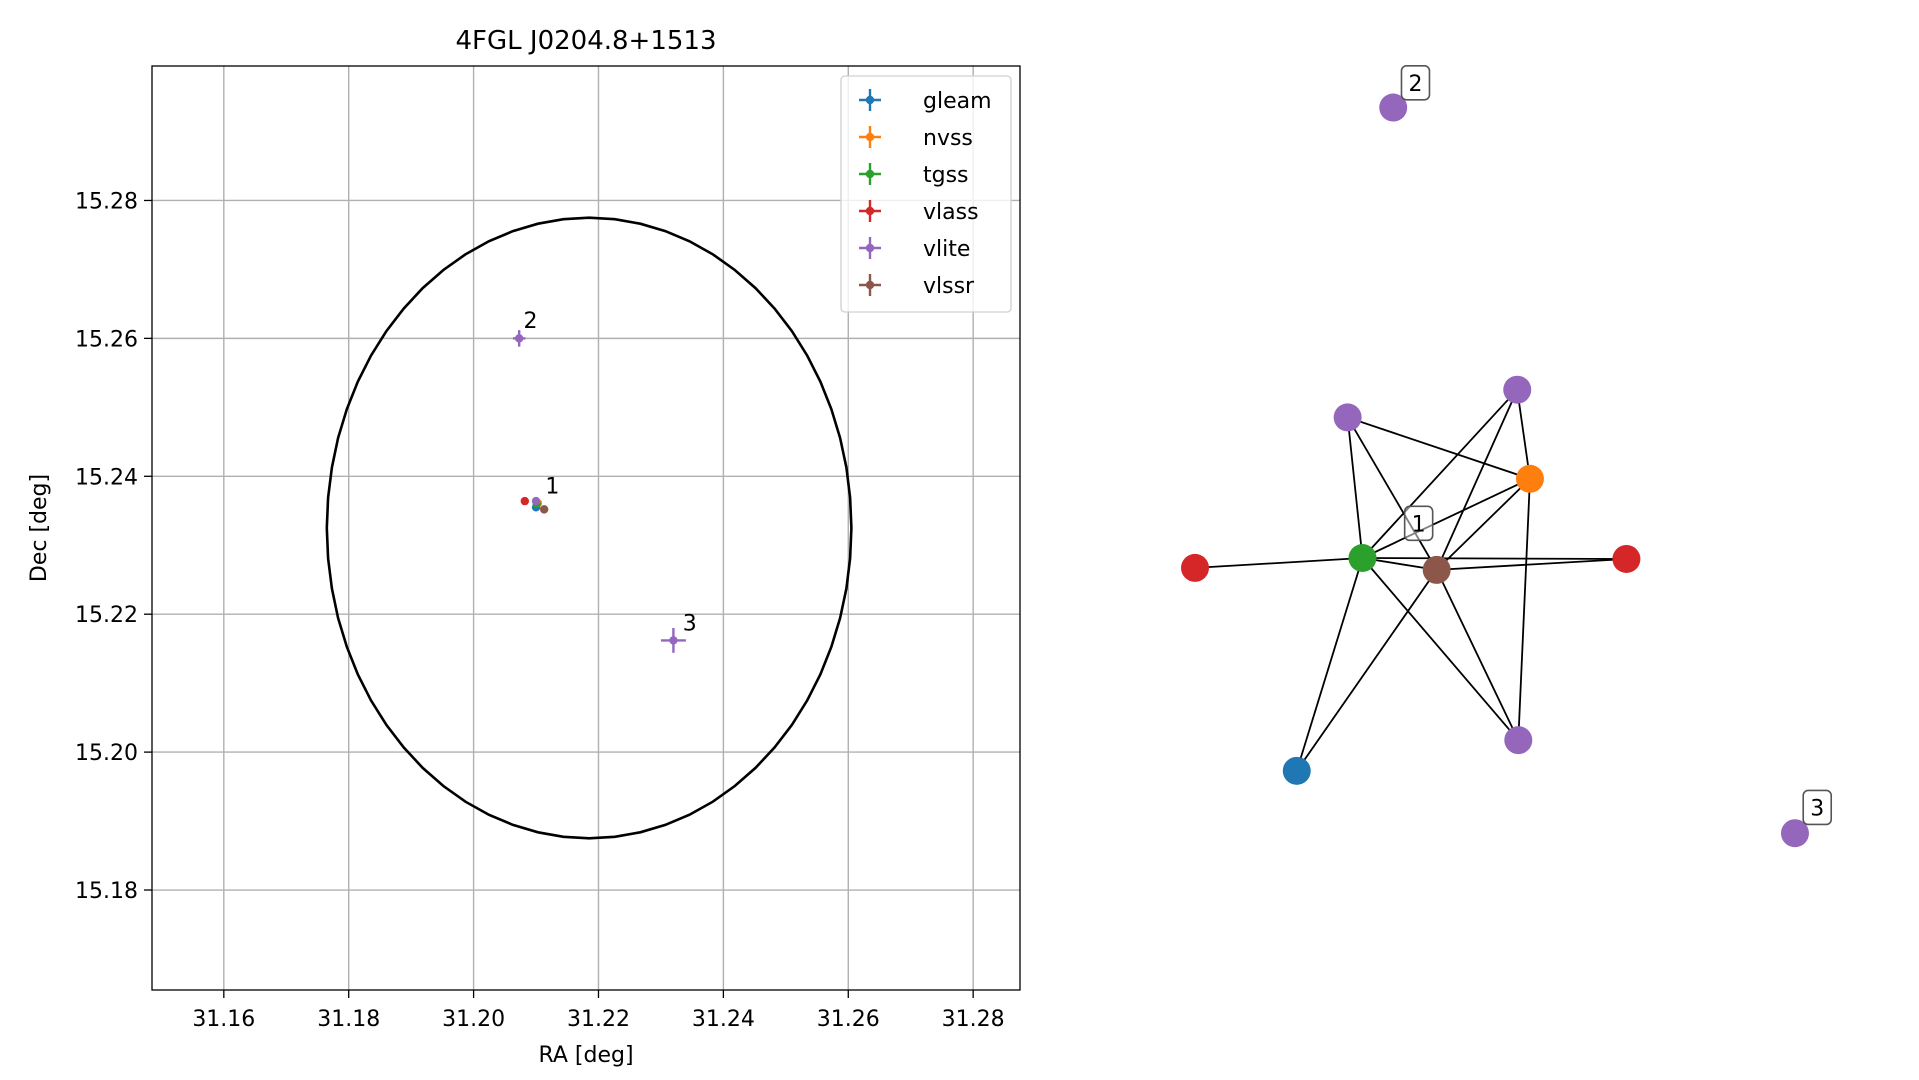 Image resolution: width=1919 pixels, height=1080 pixels. I want to click on point-annotation: 1, so click(552, 487).